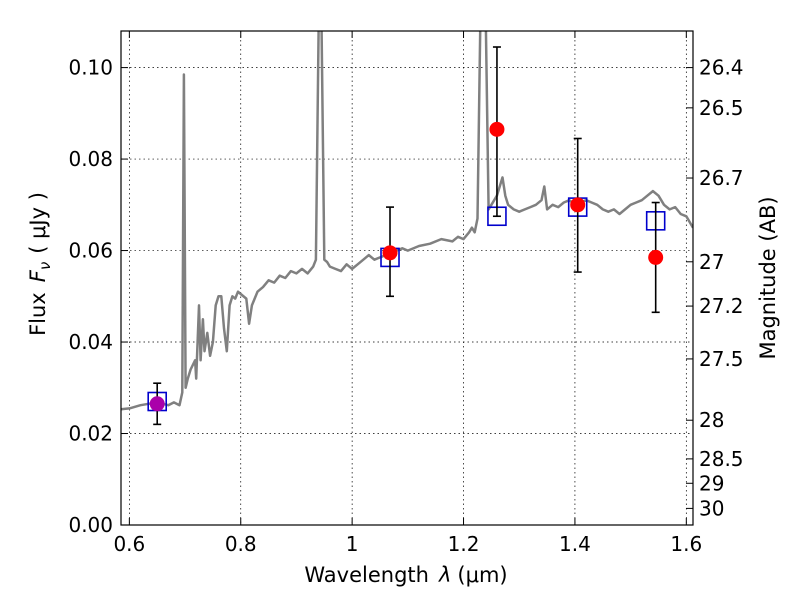 The width and height of the screenshot is (800, 600). What do you see at coordinates (90, 525) in the screenshot?
I see `y-tick-label: 0.00` at bounding box center [90, 525].